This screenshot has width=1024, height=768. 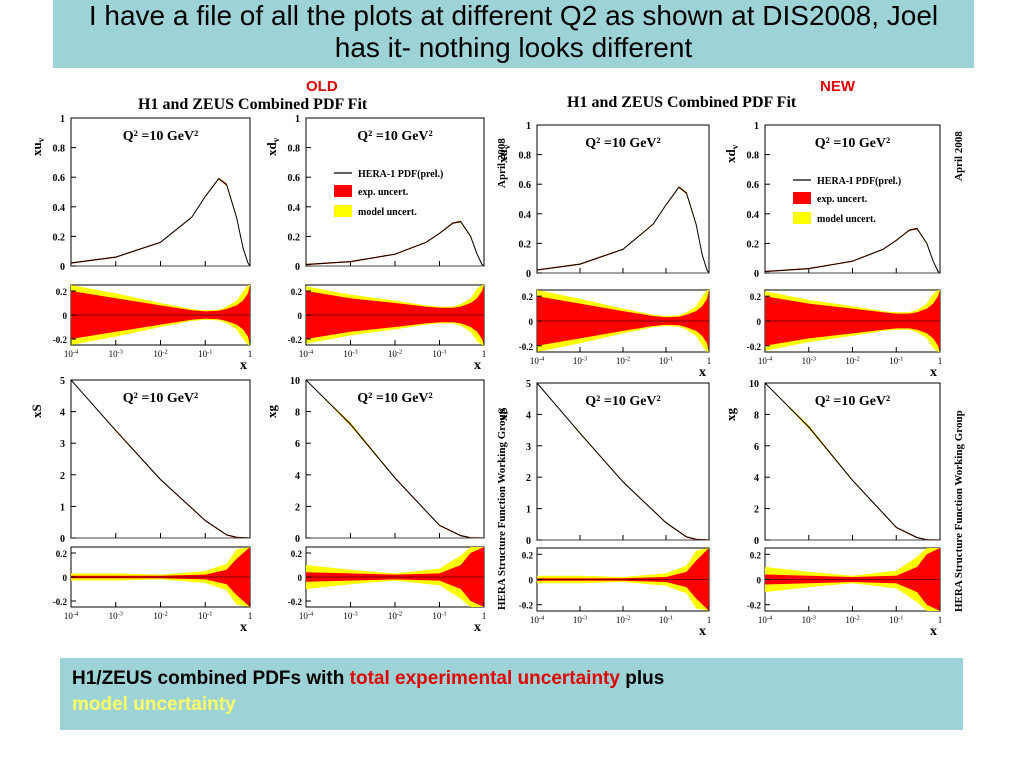 What do you see at coordinates (852, 461) in the screenshot?
I see `new-xg-central-line` at bounding box center [852, 461].